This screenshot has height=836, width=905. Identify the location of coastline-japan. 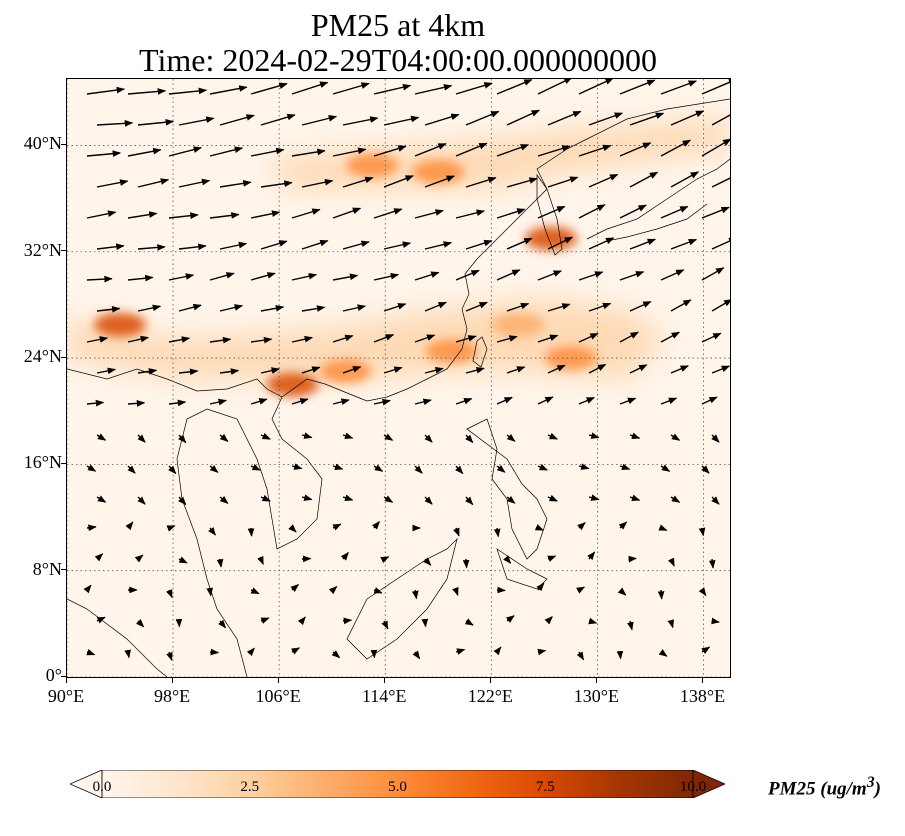
(658, 200).